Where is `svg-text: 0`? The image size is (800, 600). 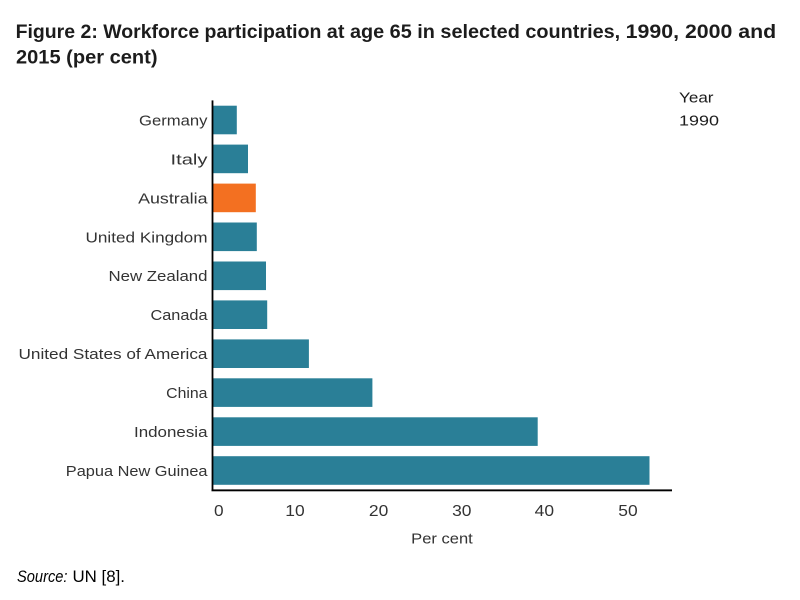 svg-text: 0 is located at coordinates (219, 511).